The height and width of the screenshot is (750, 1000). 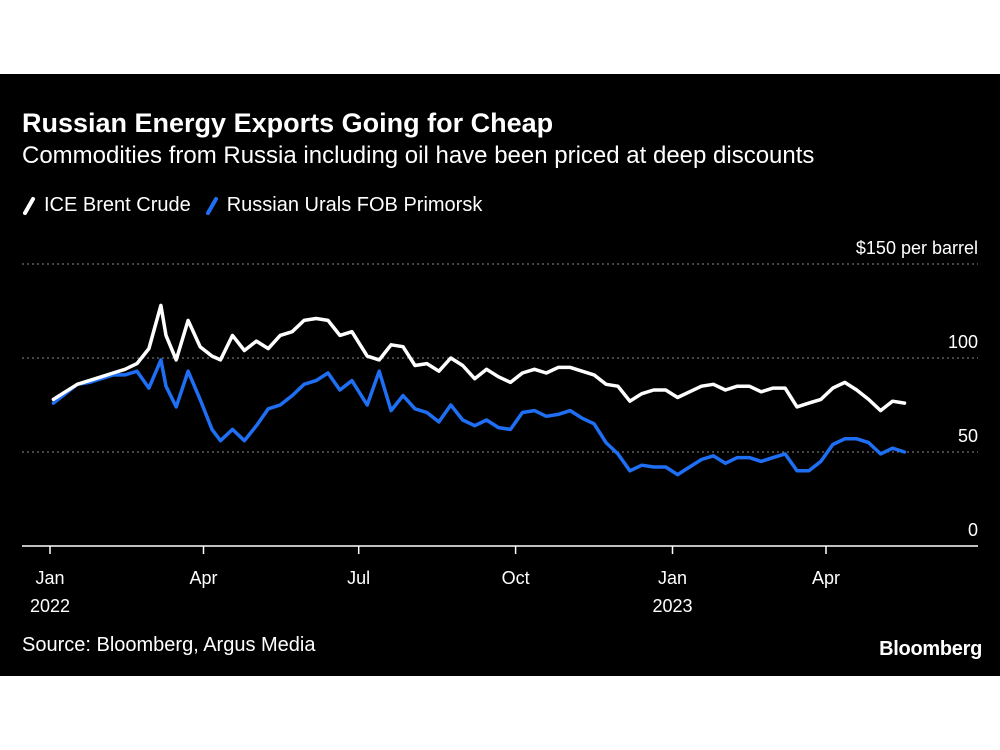 I want to click on legend-swatch-brent, so click(x=29, y=205).